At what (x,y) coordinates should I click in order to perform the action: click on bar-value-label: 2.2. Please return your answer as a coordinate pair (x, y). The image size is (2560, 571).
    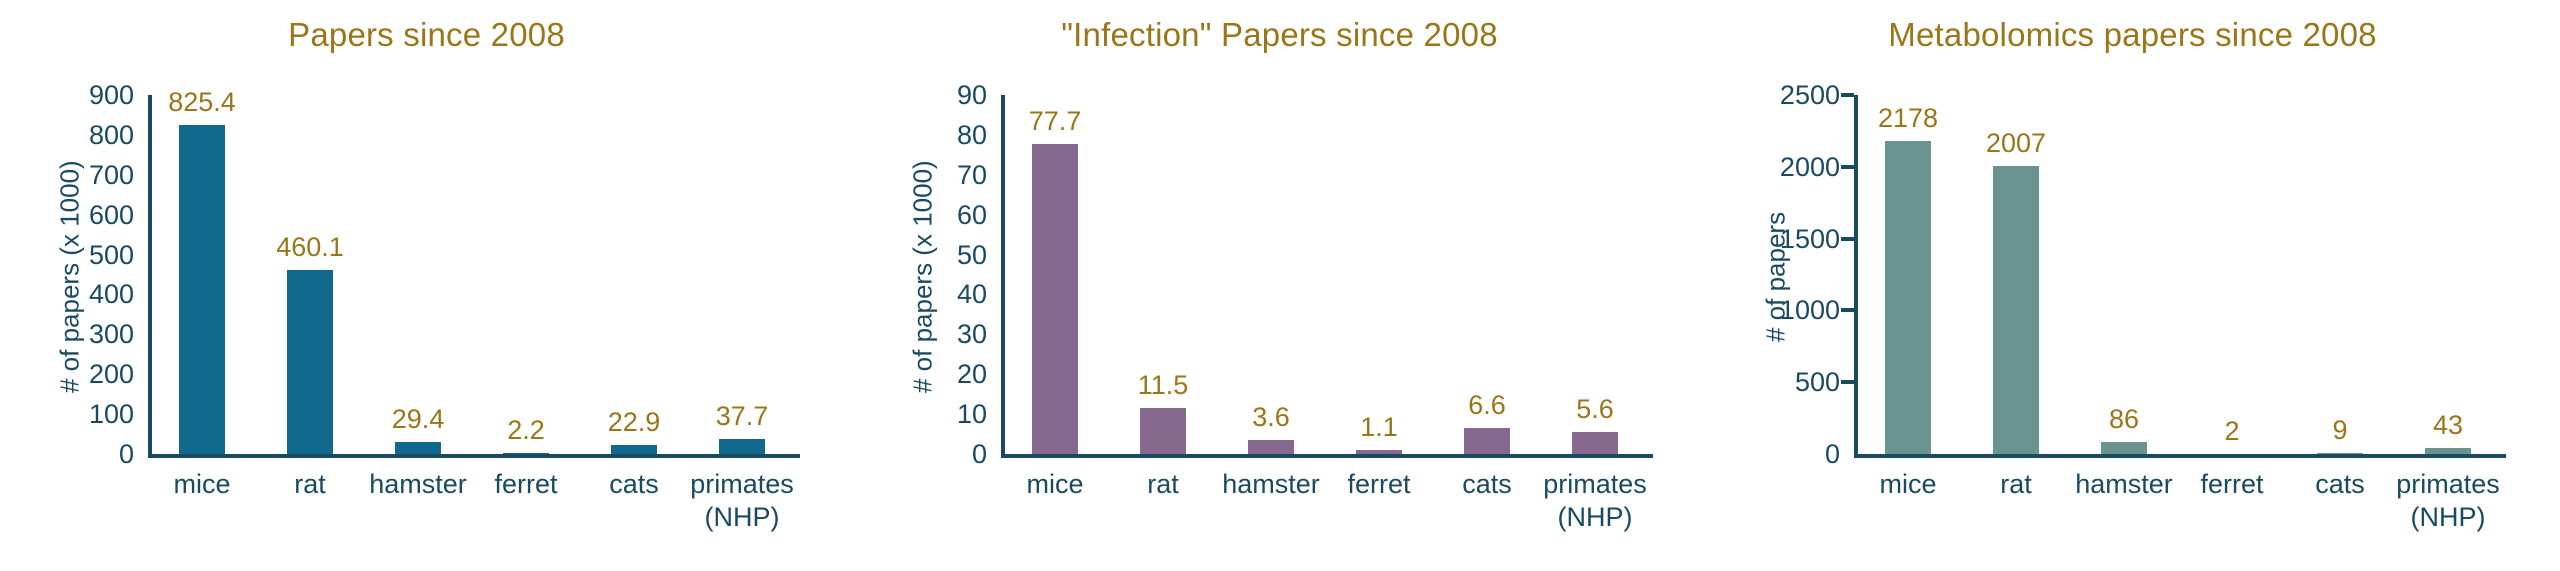
    Looking at the image, I should click on (526, 430).